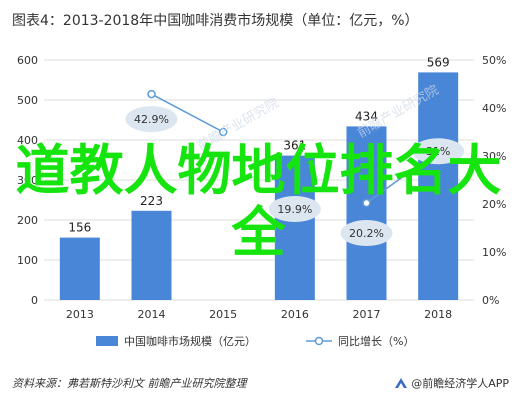  I want to click on source-note: 资料来源：弗若斯特沙利文 前瞻产业研究院整理, so click(129, 383).